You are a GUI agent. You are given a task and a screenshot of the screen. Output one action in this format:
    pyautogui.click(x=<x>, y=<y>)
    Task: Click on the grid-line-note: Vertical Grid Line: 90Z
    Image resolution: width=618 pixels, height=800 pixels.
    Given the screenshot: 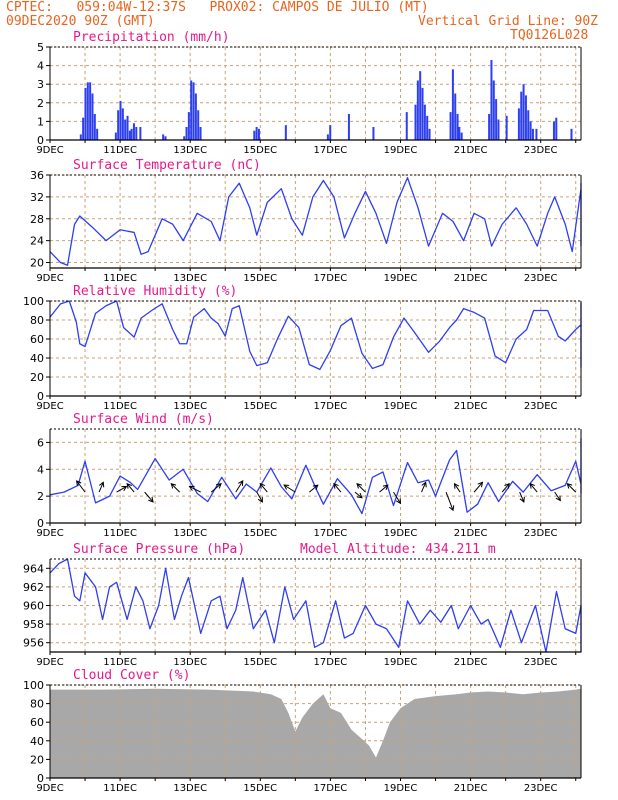 What is the action you would take?
    pyautogui.click(x=508, y=21)
    